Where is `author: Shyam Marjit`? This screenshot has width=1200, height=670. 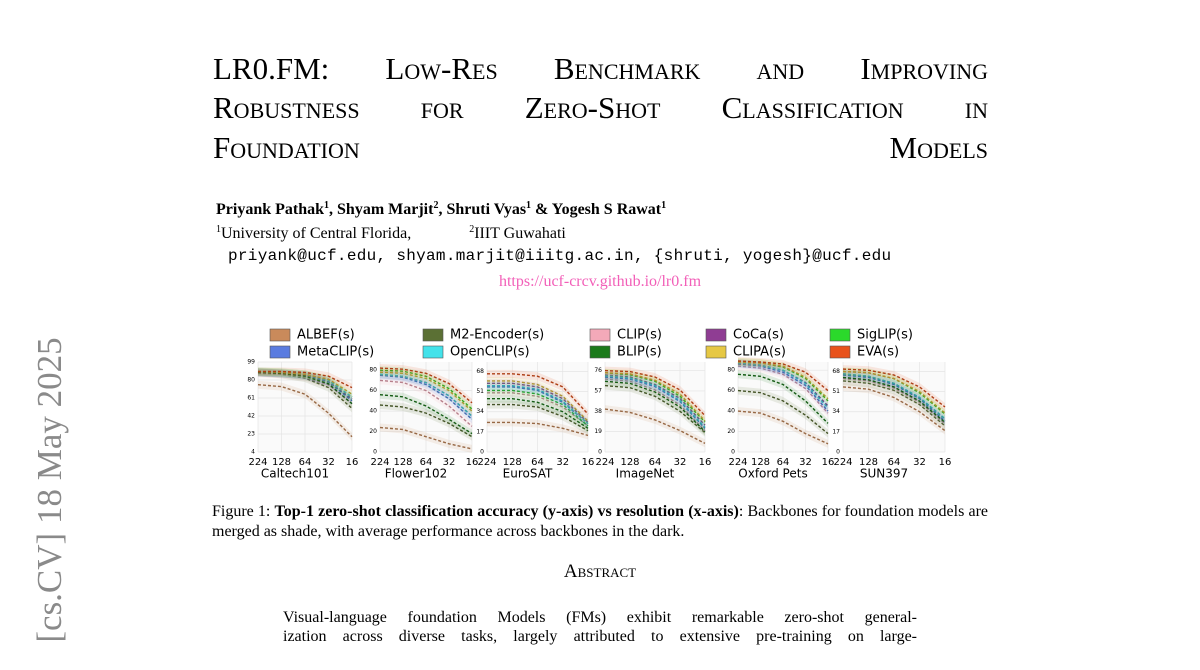
author: Shyam Marjit is located at coordinates (385, 209).